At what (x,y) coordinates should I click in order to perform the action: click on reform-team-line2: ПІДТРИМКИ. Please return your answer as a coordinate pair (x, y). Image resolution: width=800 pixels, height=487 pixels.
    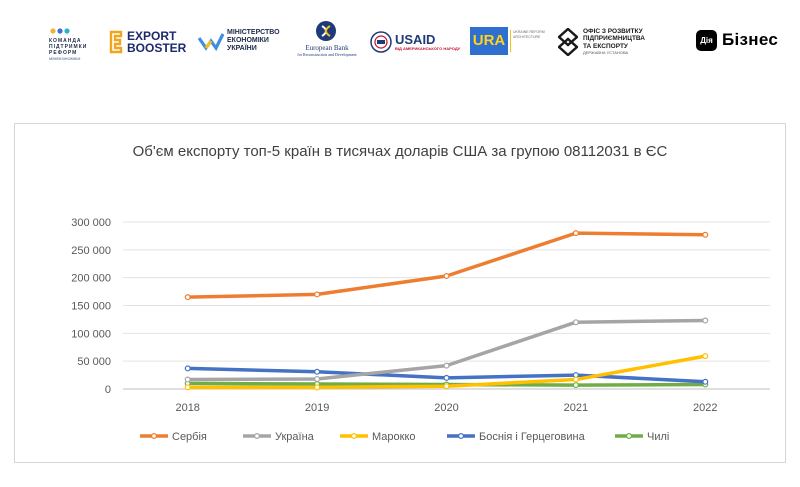
    Looking at the image, I should click on (68, 47).